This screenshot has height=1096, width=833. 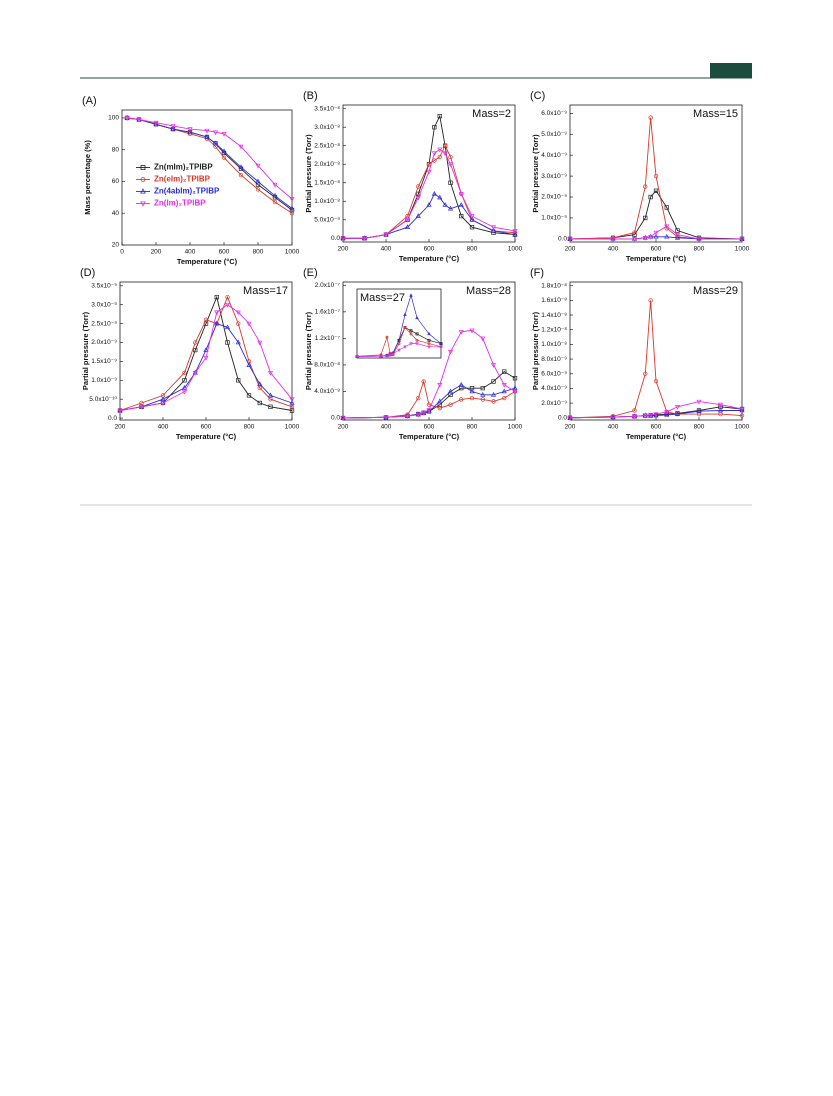 I want to click on y-tick-label: 0.0, so click(x=112, y=418).